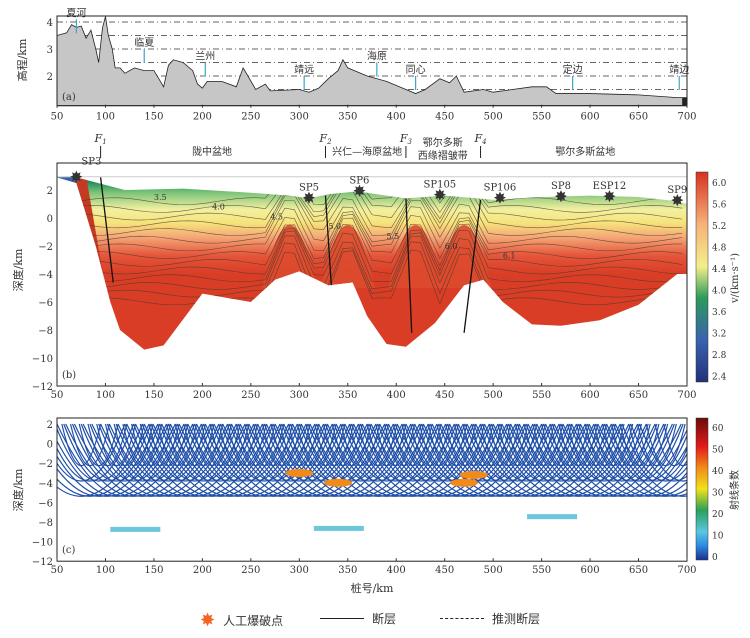  What do you see at coordinates (22, 59) in the screenshot?
I see `y-axis-label: 高程/km` at bounding box center [22, 59].